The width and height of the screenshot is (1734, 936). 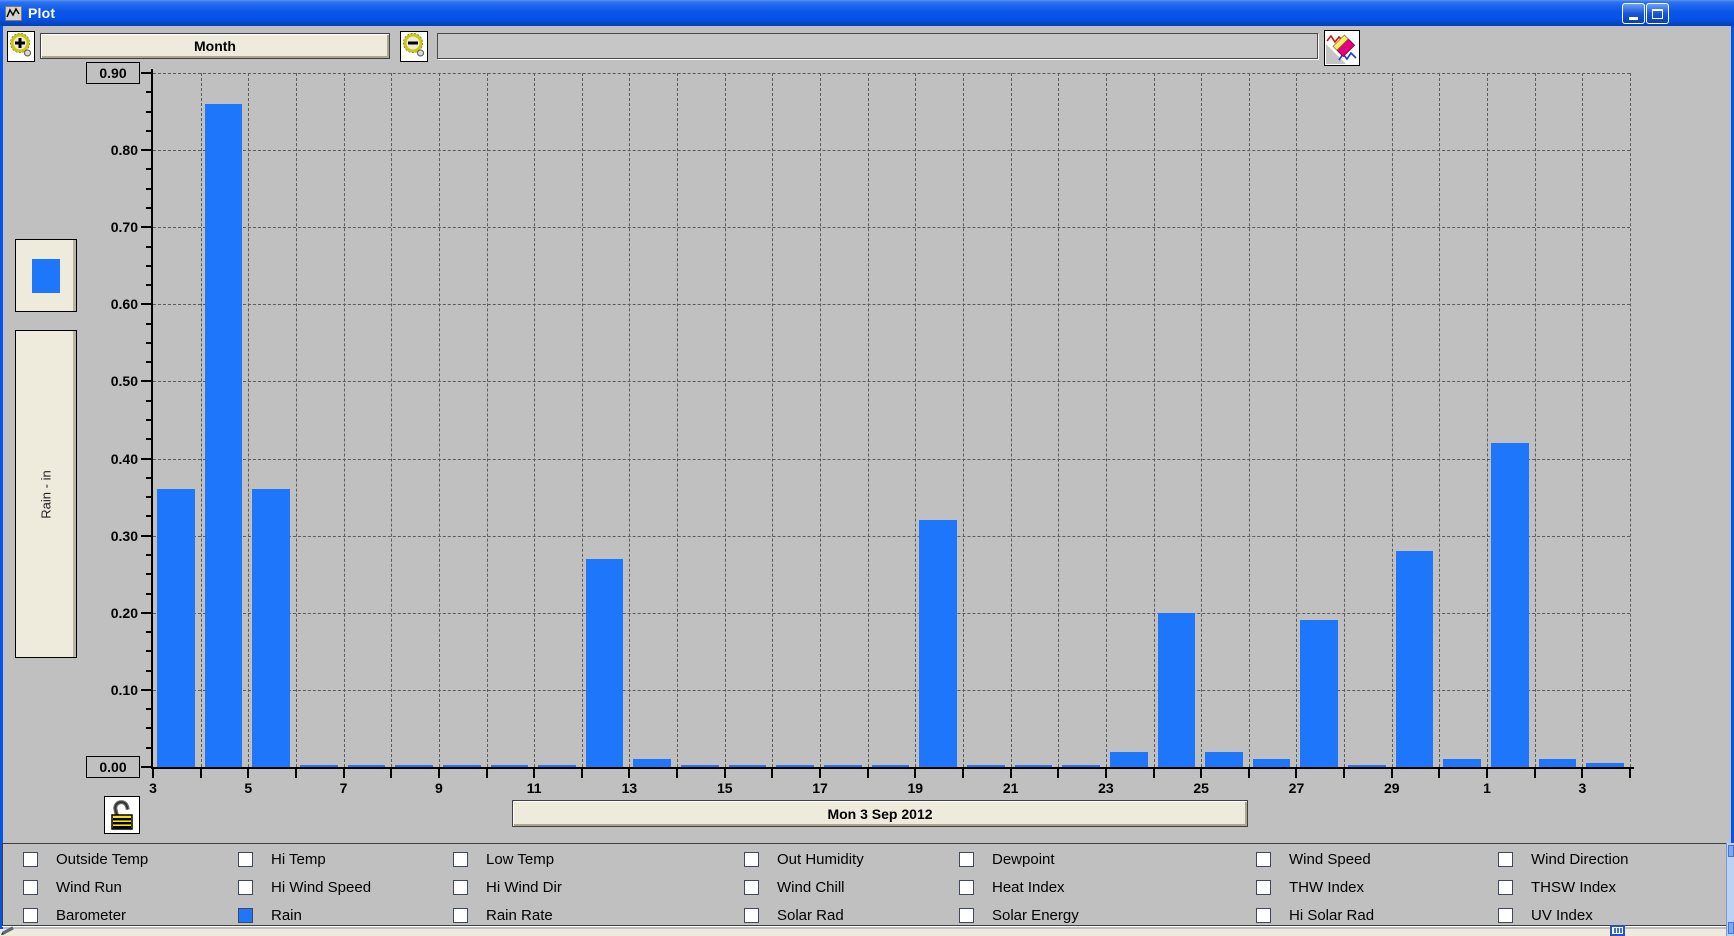 I want to click on checkbox-label-thsw-index: THSW Index, so click(x=1574, y=887).